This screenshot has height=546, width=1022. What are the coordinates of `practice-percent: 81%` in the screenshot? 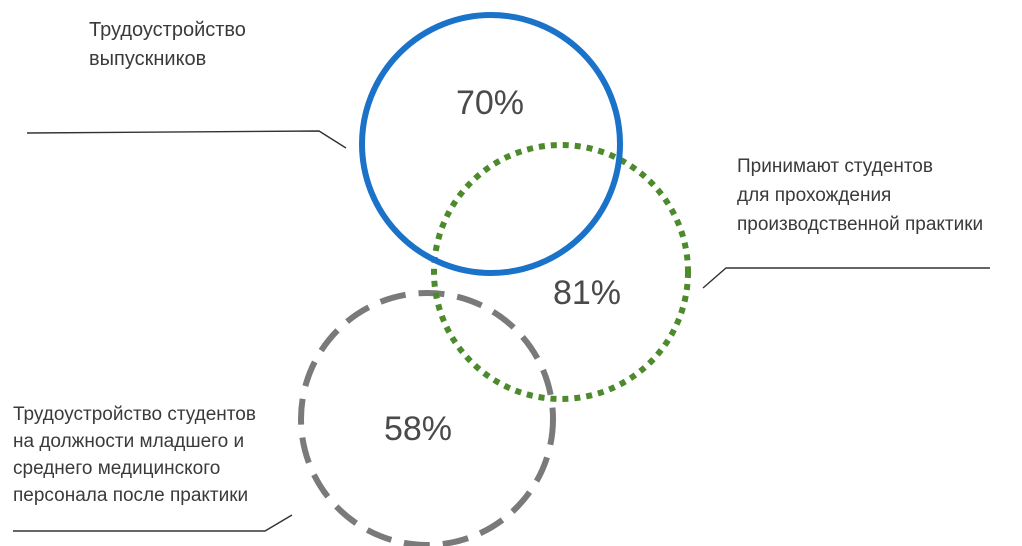 It's located at (587, 293).